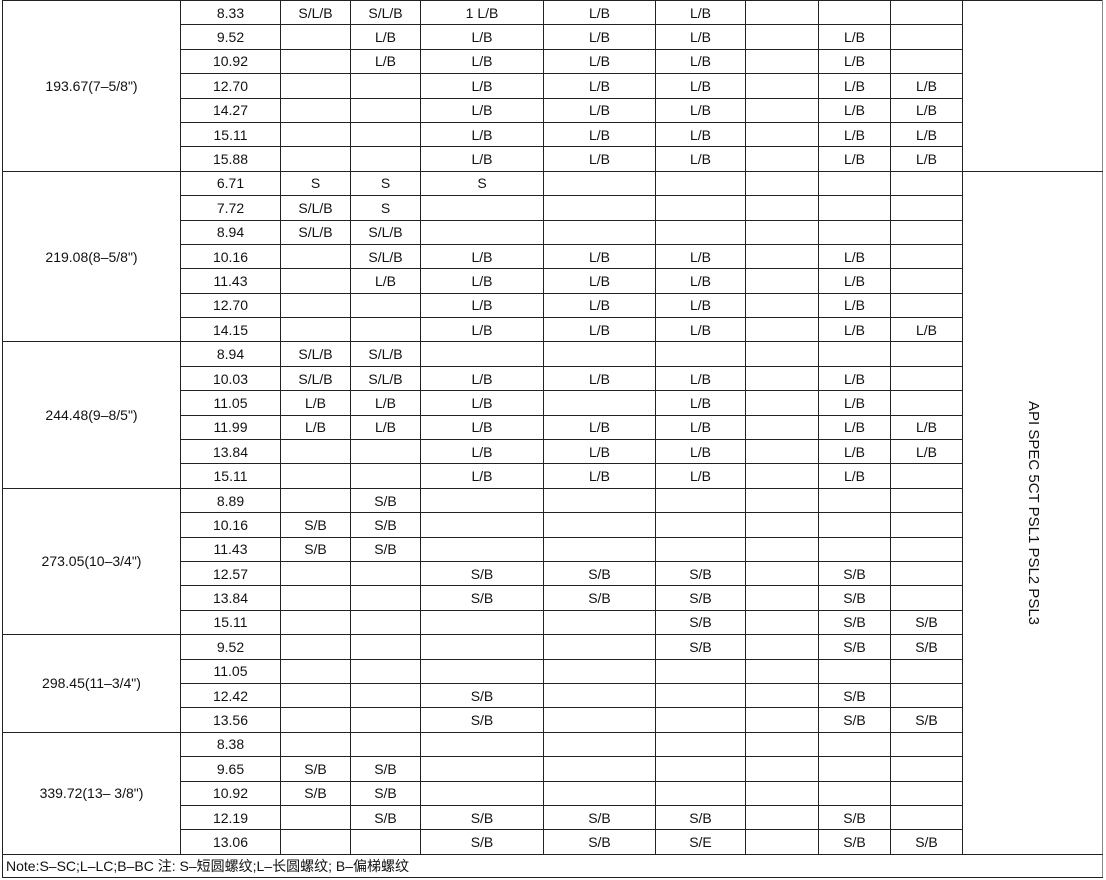  Describe the element at coordinates (230, 37) in the screenshot. I see `wall-thickness-cell: 9.52` at that location.